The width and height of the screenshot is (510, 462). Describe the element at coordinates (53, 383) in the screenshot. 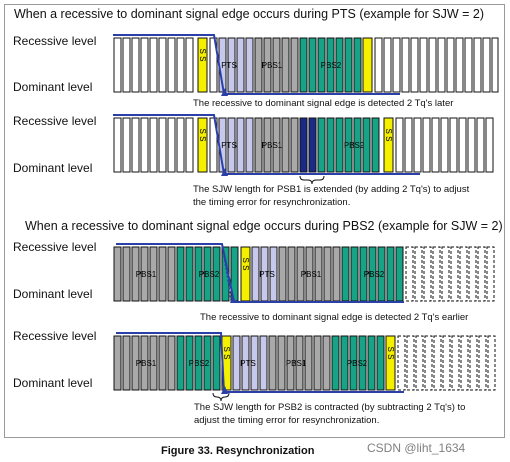

I see `row-4-dominant-label: Dominant level` at that location.